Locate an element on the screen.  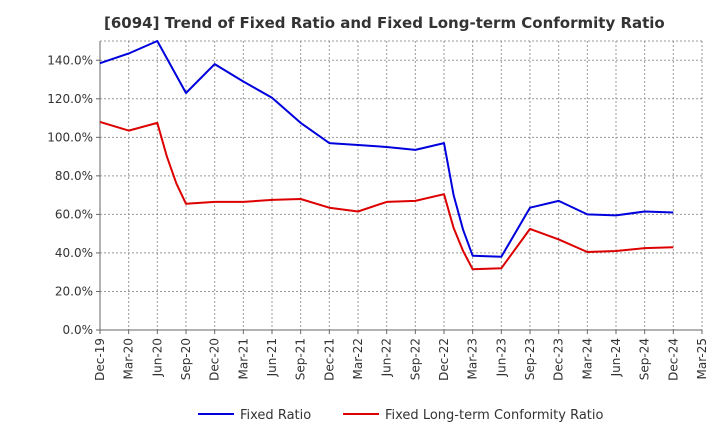
x-tick-label: Jun-24 is located at coordinates (616, 357).